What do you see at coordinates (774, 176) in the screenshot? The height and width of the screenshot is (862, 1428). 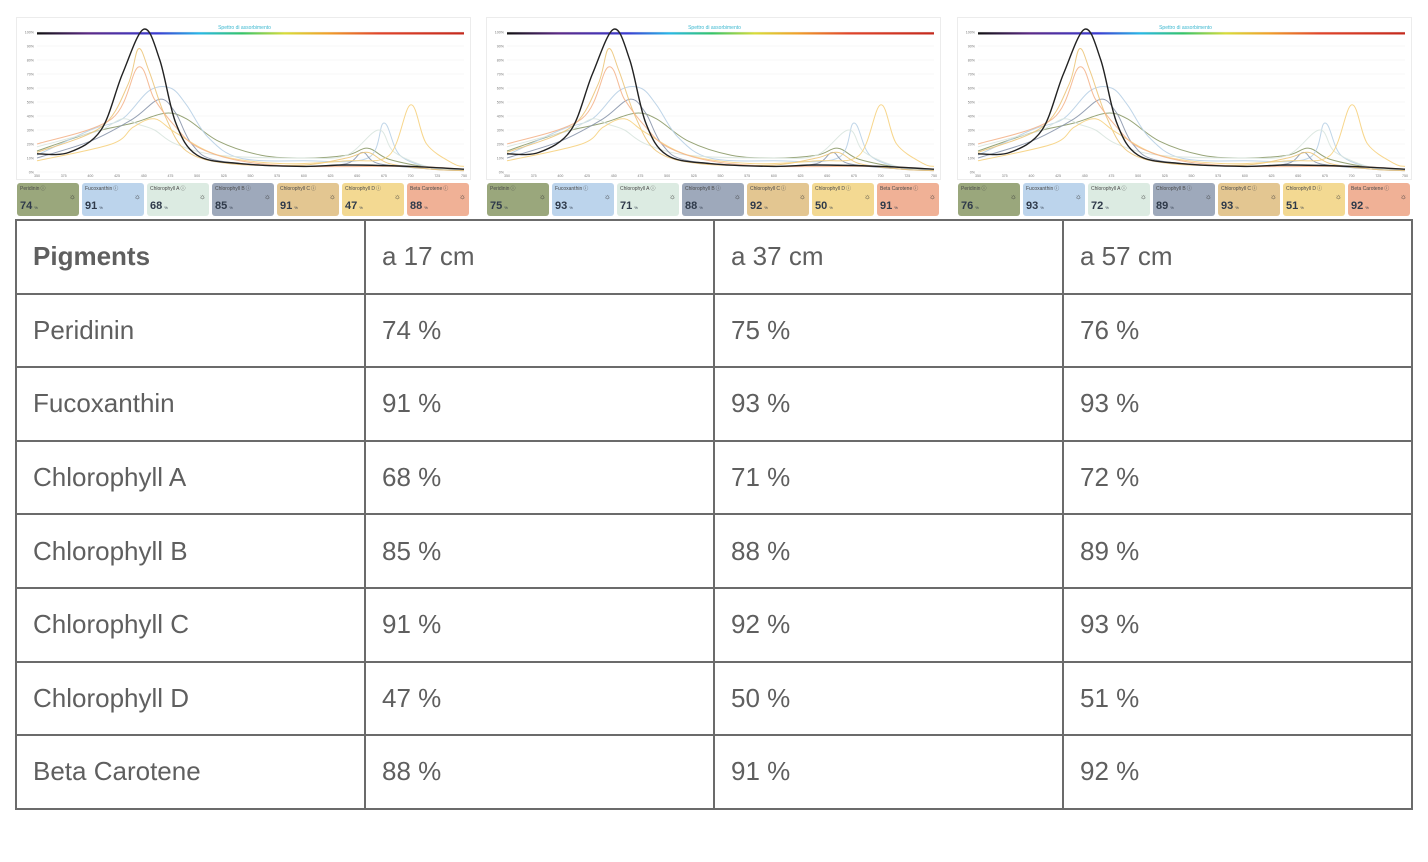 I see `x-tick-label: 600` at bounding box center [774, 176].